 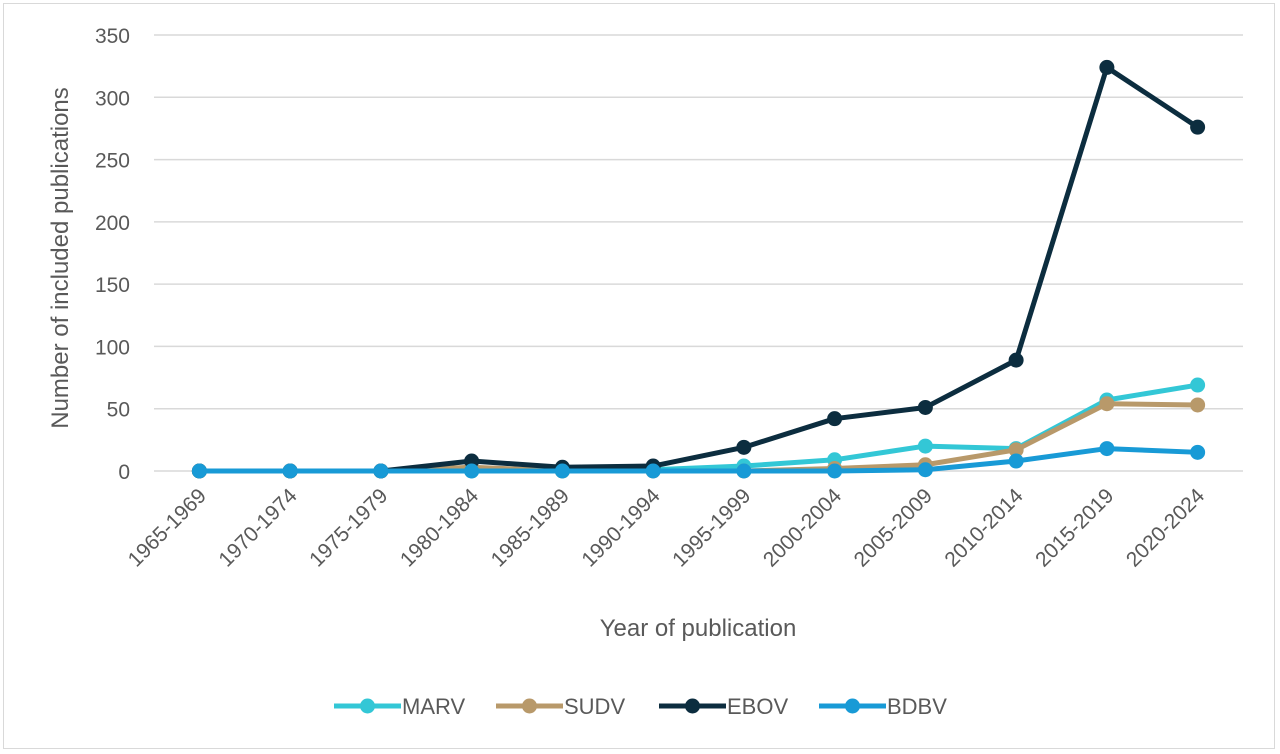 I want to click on x-tick-label: 1990-1994, so click(x=621, y=528).